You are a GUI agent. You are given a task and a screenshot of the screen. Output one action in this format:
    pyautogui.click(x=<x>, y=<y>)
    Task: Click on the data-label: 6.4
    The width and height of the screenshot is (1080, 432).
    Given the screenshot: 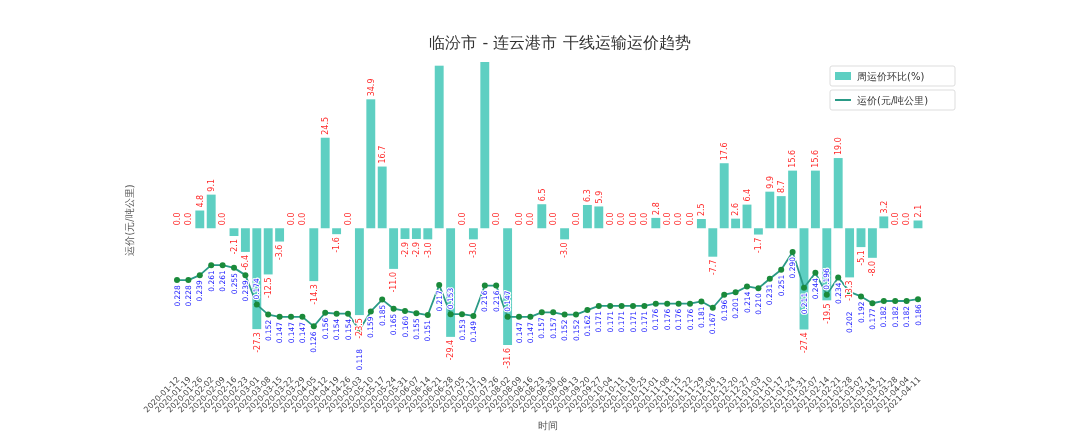 What is the action you would take?
    pyautogui.click(x=747, y=195)
    